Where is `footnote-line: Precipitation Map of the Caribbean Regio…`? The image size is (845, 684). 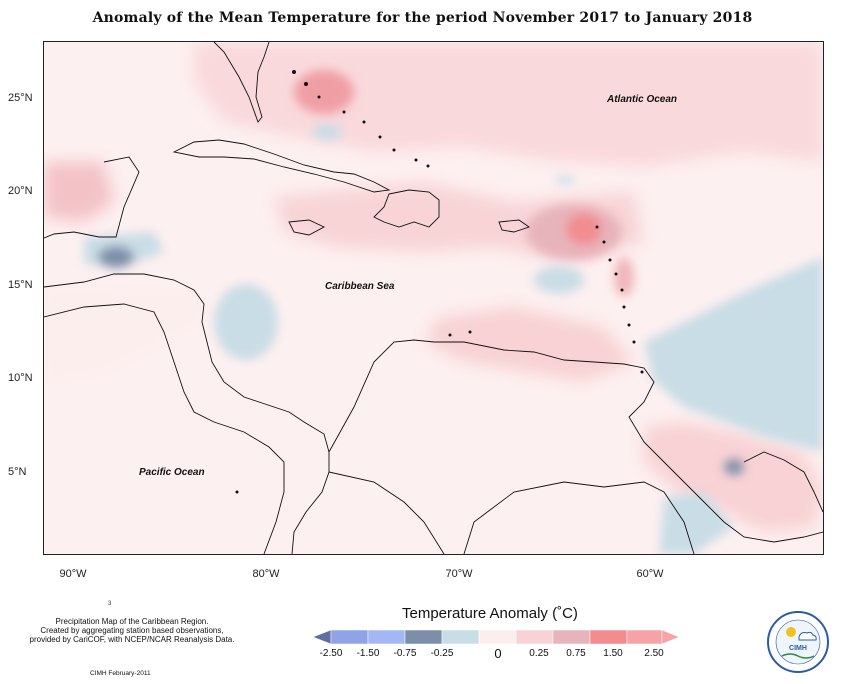
footnote-line: Precipitation Map of the Caribbean Regio… is located at coordinates (132, 621).